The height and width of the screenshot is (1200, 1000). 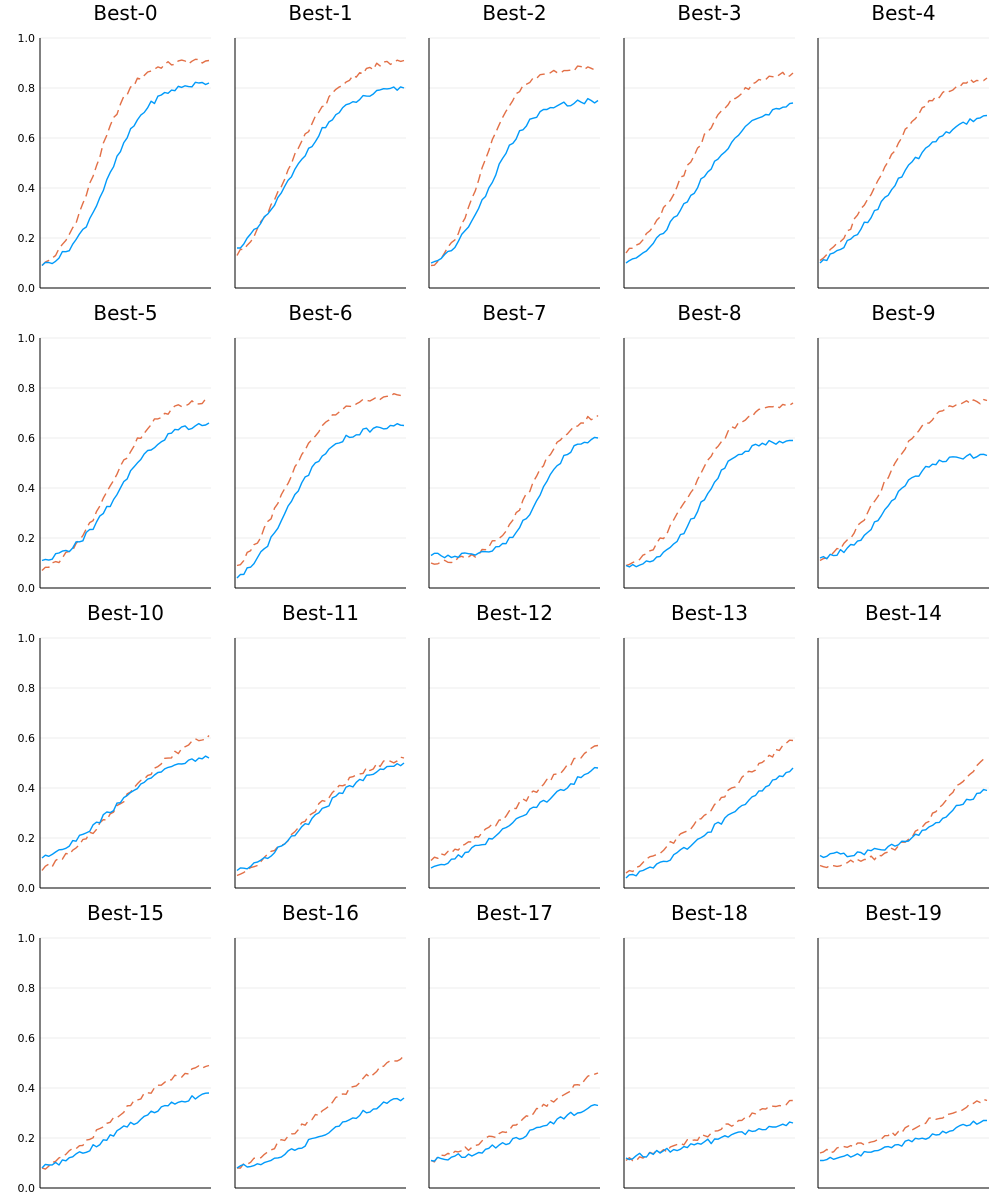 What do you see at coordinates (114, 1048) in the screenshot?
I see `panel-best-15: 0.0 0.2 0.4 0.6 0.8 1.0 Best-15` at bounding box center [114, 1048].